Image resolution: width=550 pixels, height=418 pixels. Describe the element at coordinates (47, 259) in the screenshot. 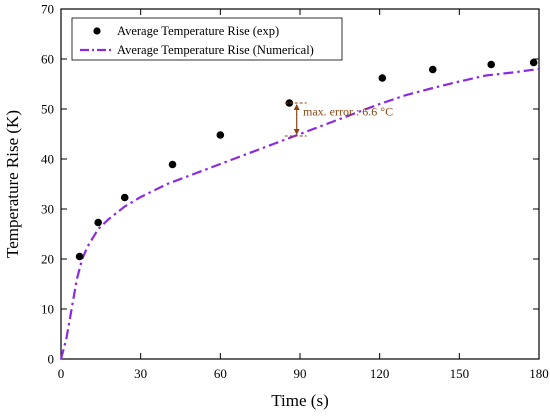

I see `y-tick-label: 20` at that location.